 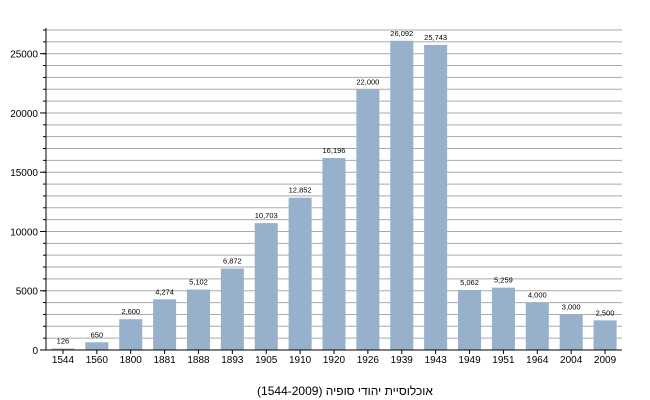 I want to click on x-tick-label-1893: 1893, so click(x=232, y=360).